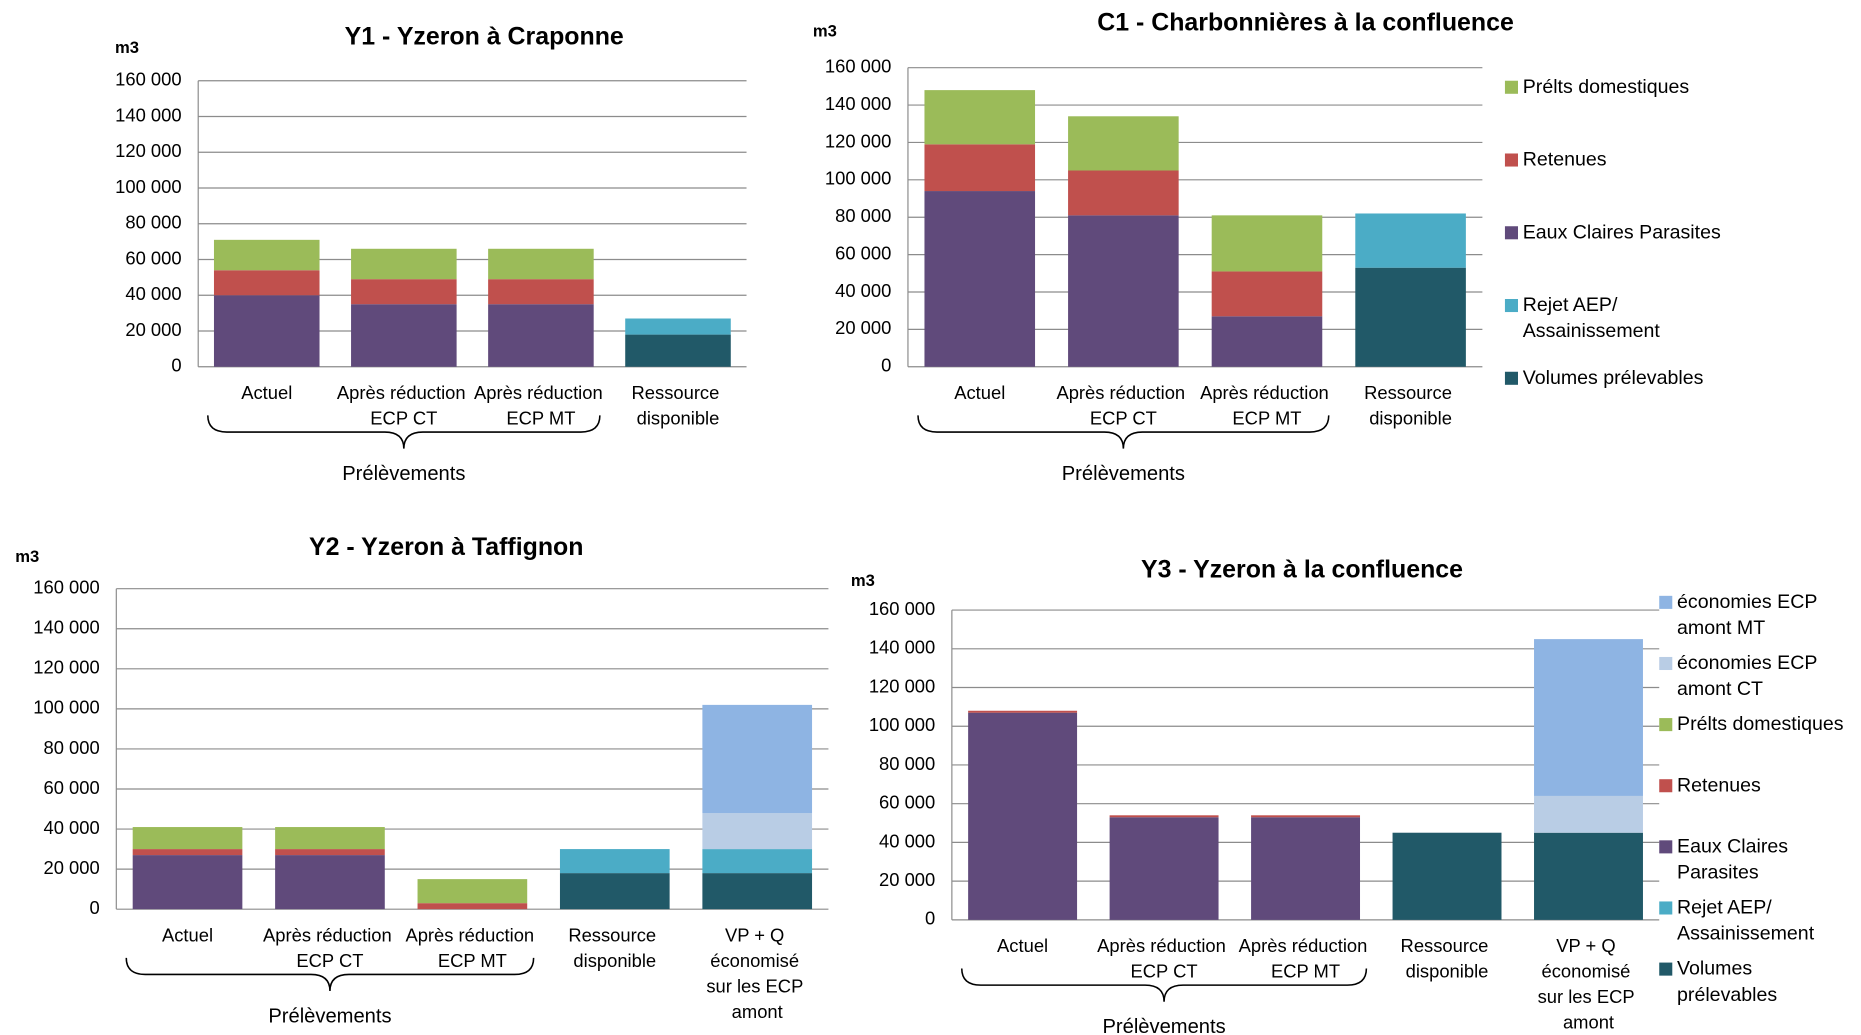 The width and height of the screenshot is (1861, 1035). I want to click on legend-label: économies ECP amont MT, so click(1749, 615).